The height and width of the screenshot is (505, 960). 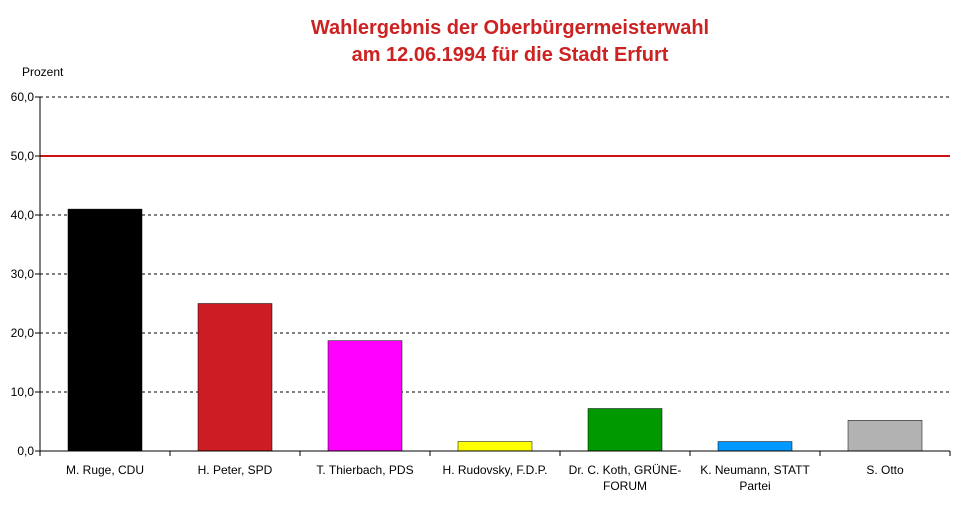 What do you see at coordinates (755, 470) in the screenshot?
I see `x-tick-label: K. Neumann, STATT` at bounding box center [755, 470].